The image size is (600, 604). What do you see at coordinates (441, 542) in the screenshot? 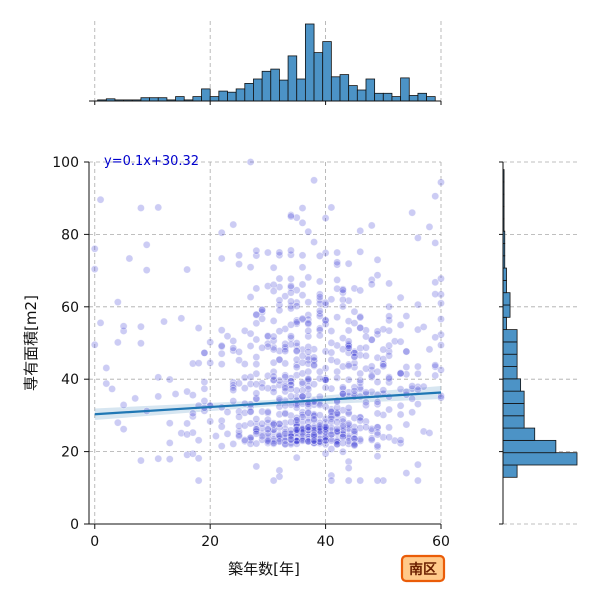
I see `x-tick-label: 60` at bounding box center [441, 542].